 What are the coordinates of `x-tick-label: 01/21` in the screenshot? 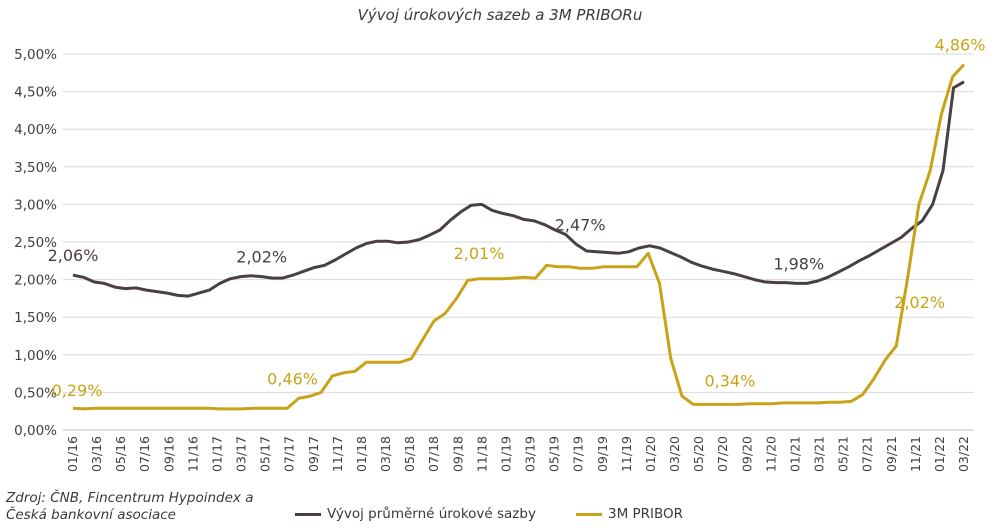 It's located at (794, 454).